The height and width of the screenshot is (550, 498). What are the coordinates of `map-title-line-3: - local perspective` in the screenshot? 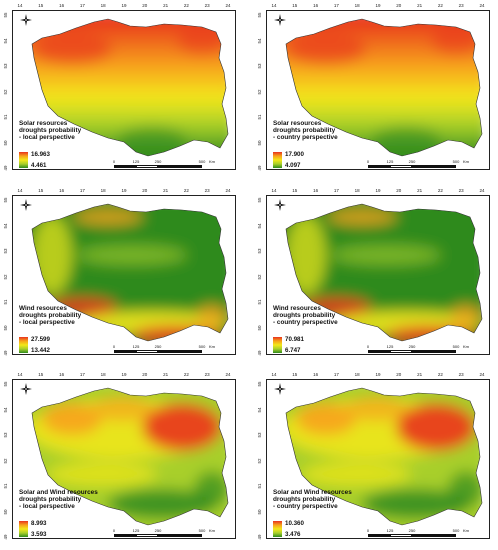 It's located at (47, 507).